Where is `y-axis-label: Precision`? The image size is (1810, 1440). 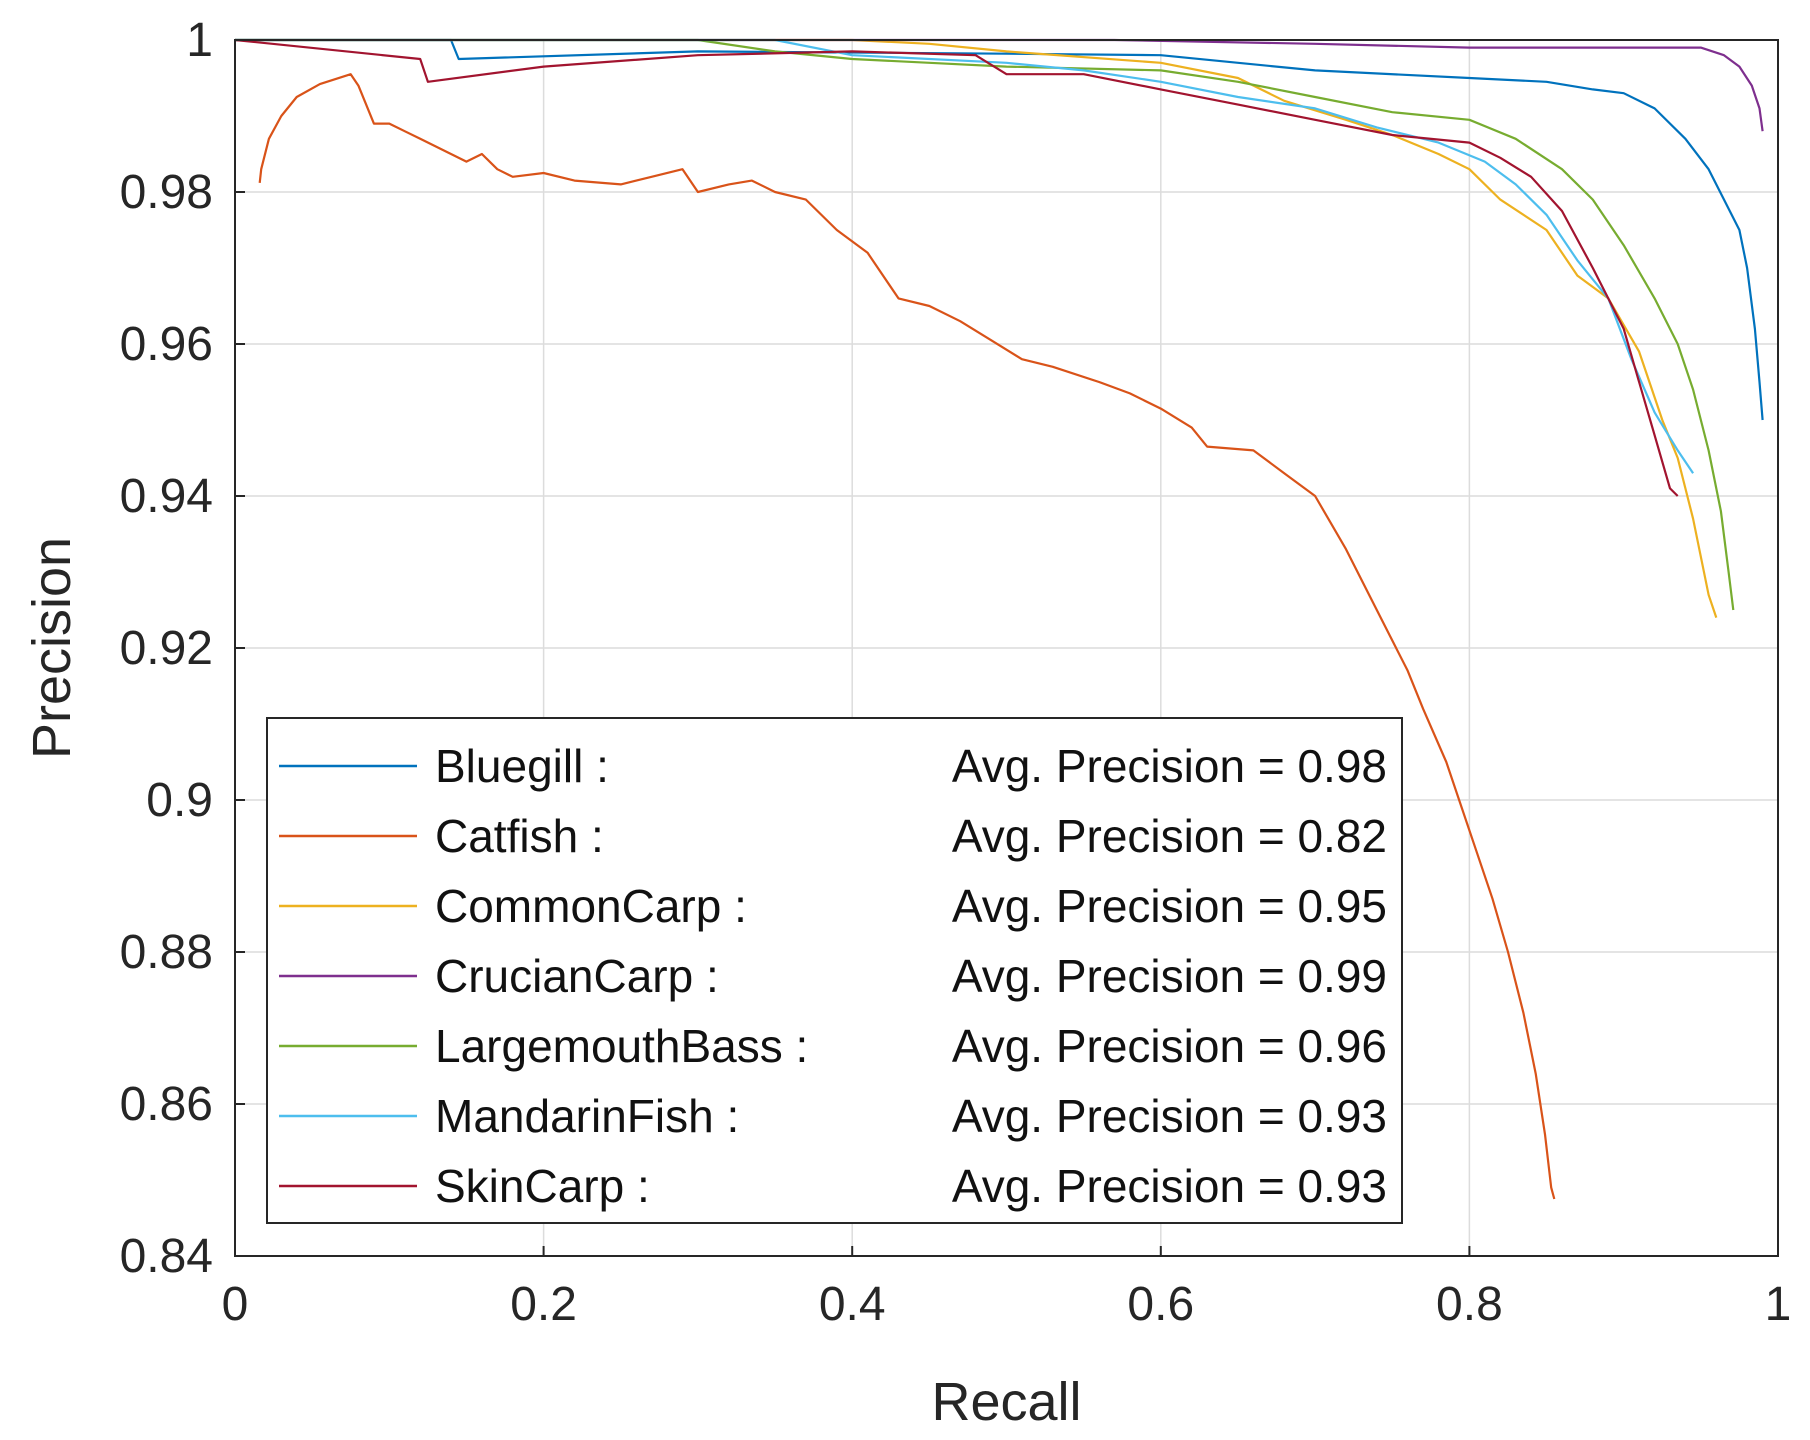 y-axis-label: Precision is located at coordinates (52, 648).